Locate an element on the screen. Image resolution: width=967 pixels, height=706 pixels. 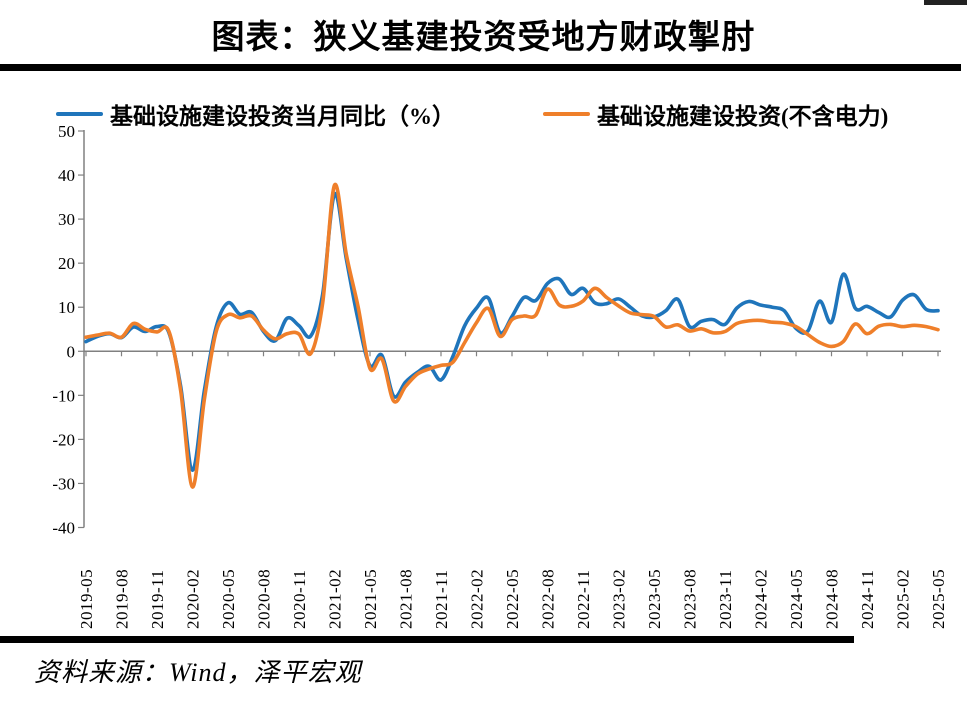
y-tick-label: 20 is located at coordinates (66, 263).